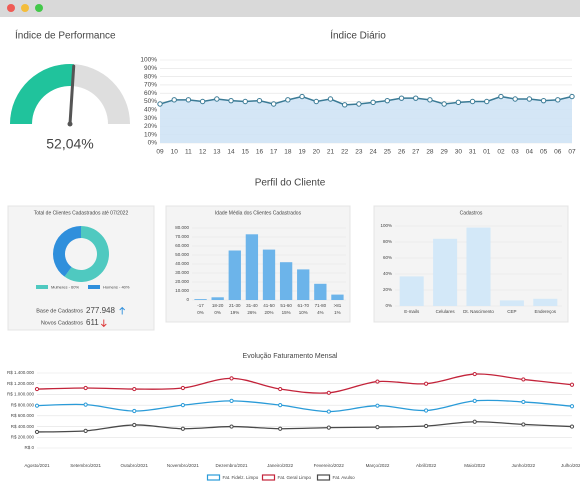 Image resolution: width=580 pixels, height=500 pixels. I want to click on x-tick-label: 25, so click(388, 152).